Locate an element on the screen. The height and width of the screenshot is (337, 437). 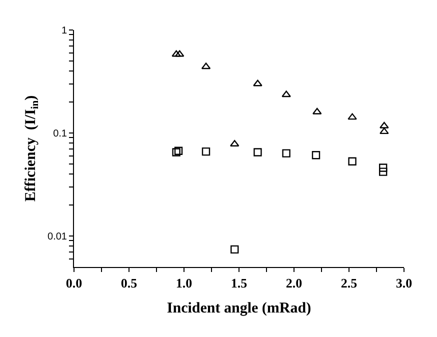
y-tick-label: 0.1 is located at coordinates (60, 134).